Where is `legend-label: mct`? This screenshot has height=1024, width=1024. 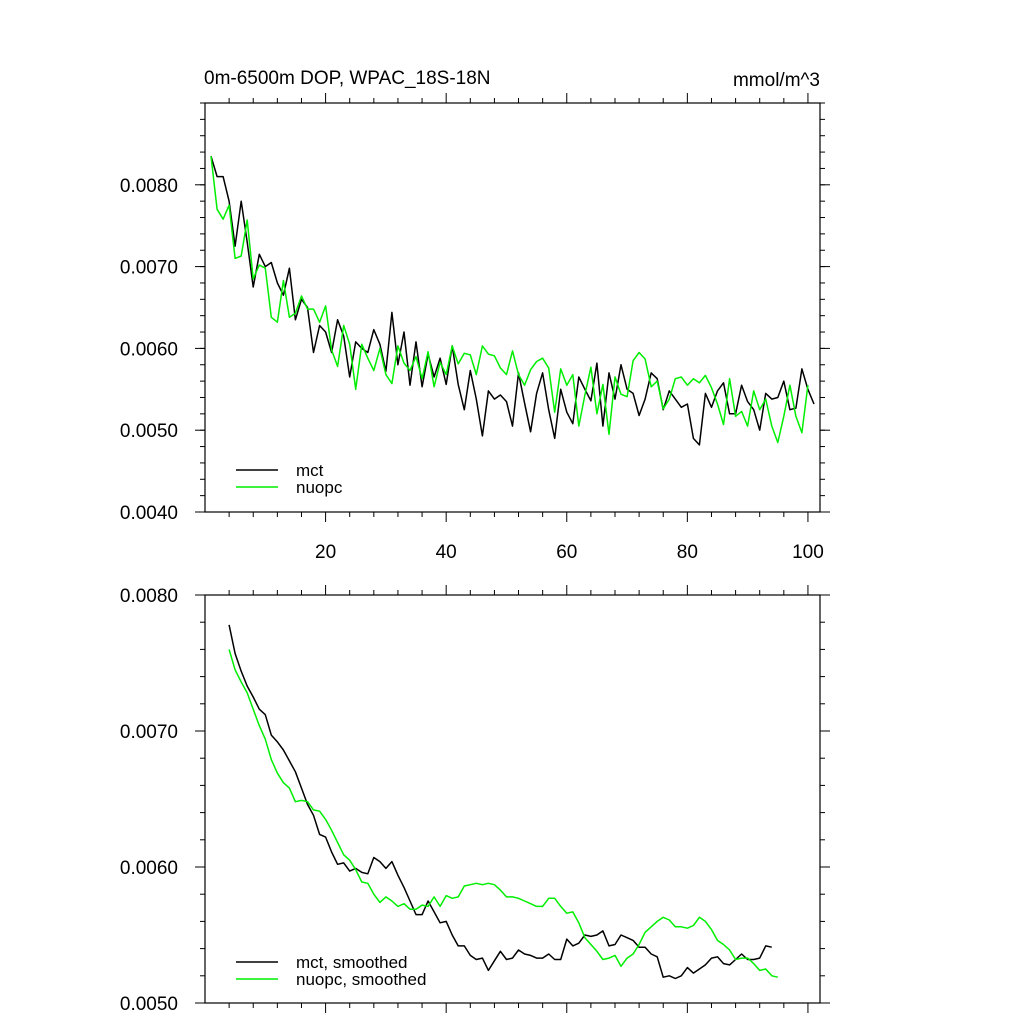 legend-label: mct is located at coordinates (310, 470).